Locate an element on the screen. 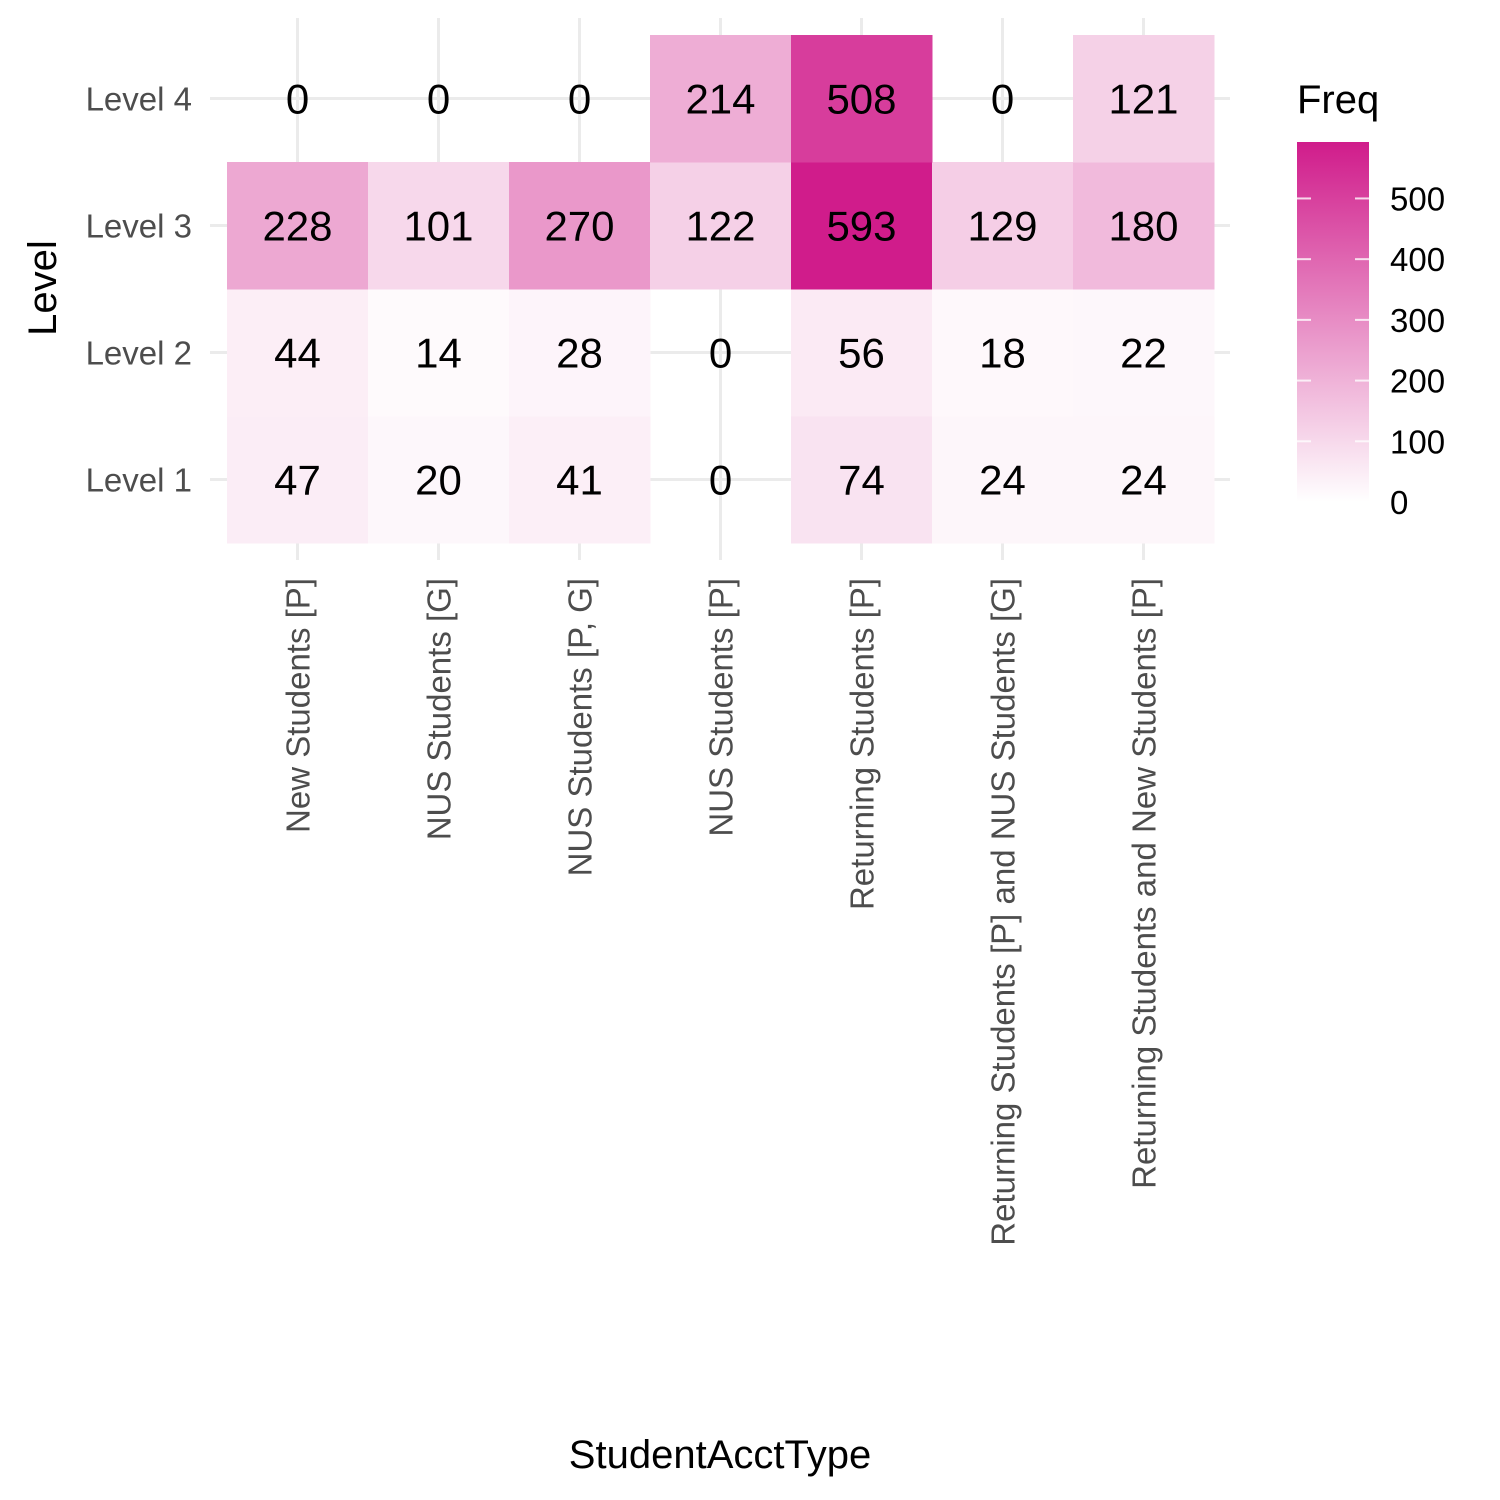  cell-value-label: 28 is located at coordinates (579, 353).